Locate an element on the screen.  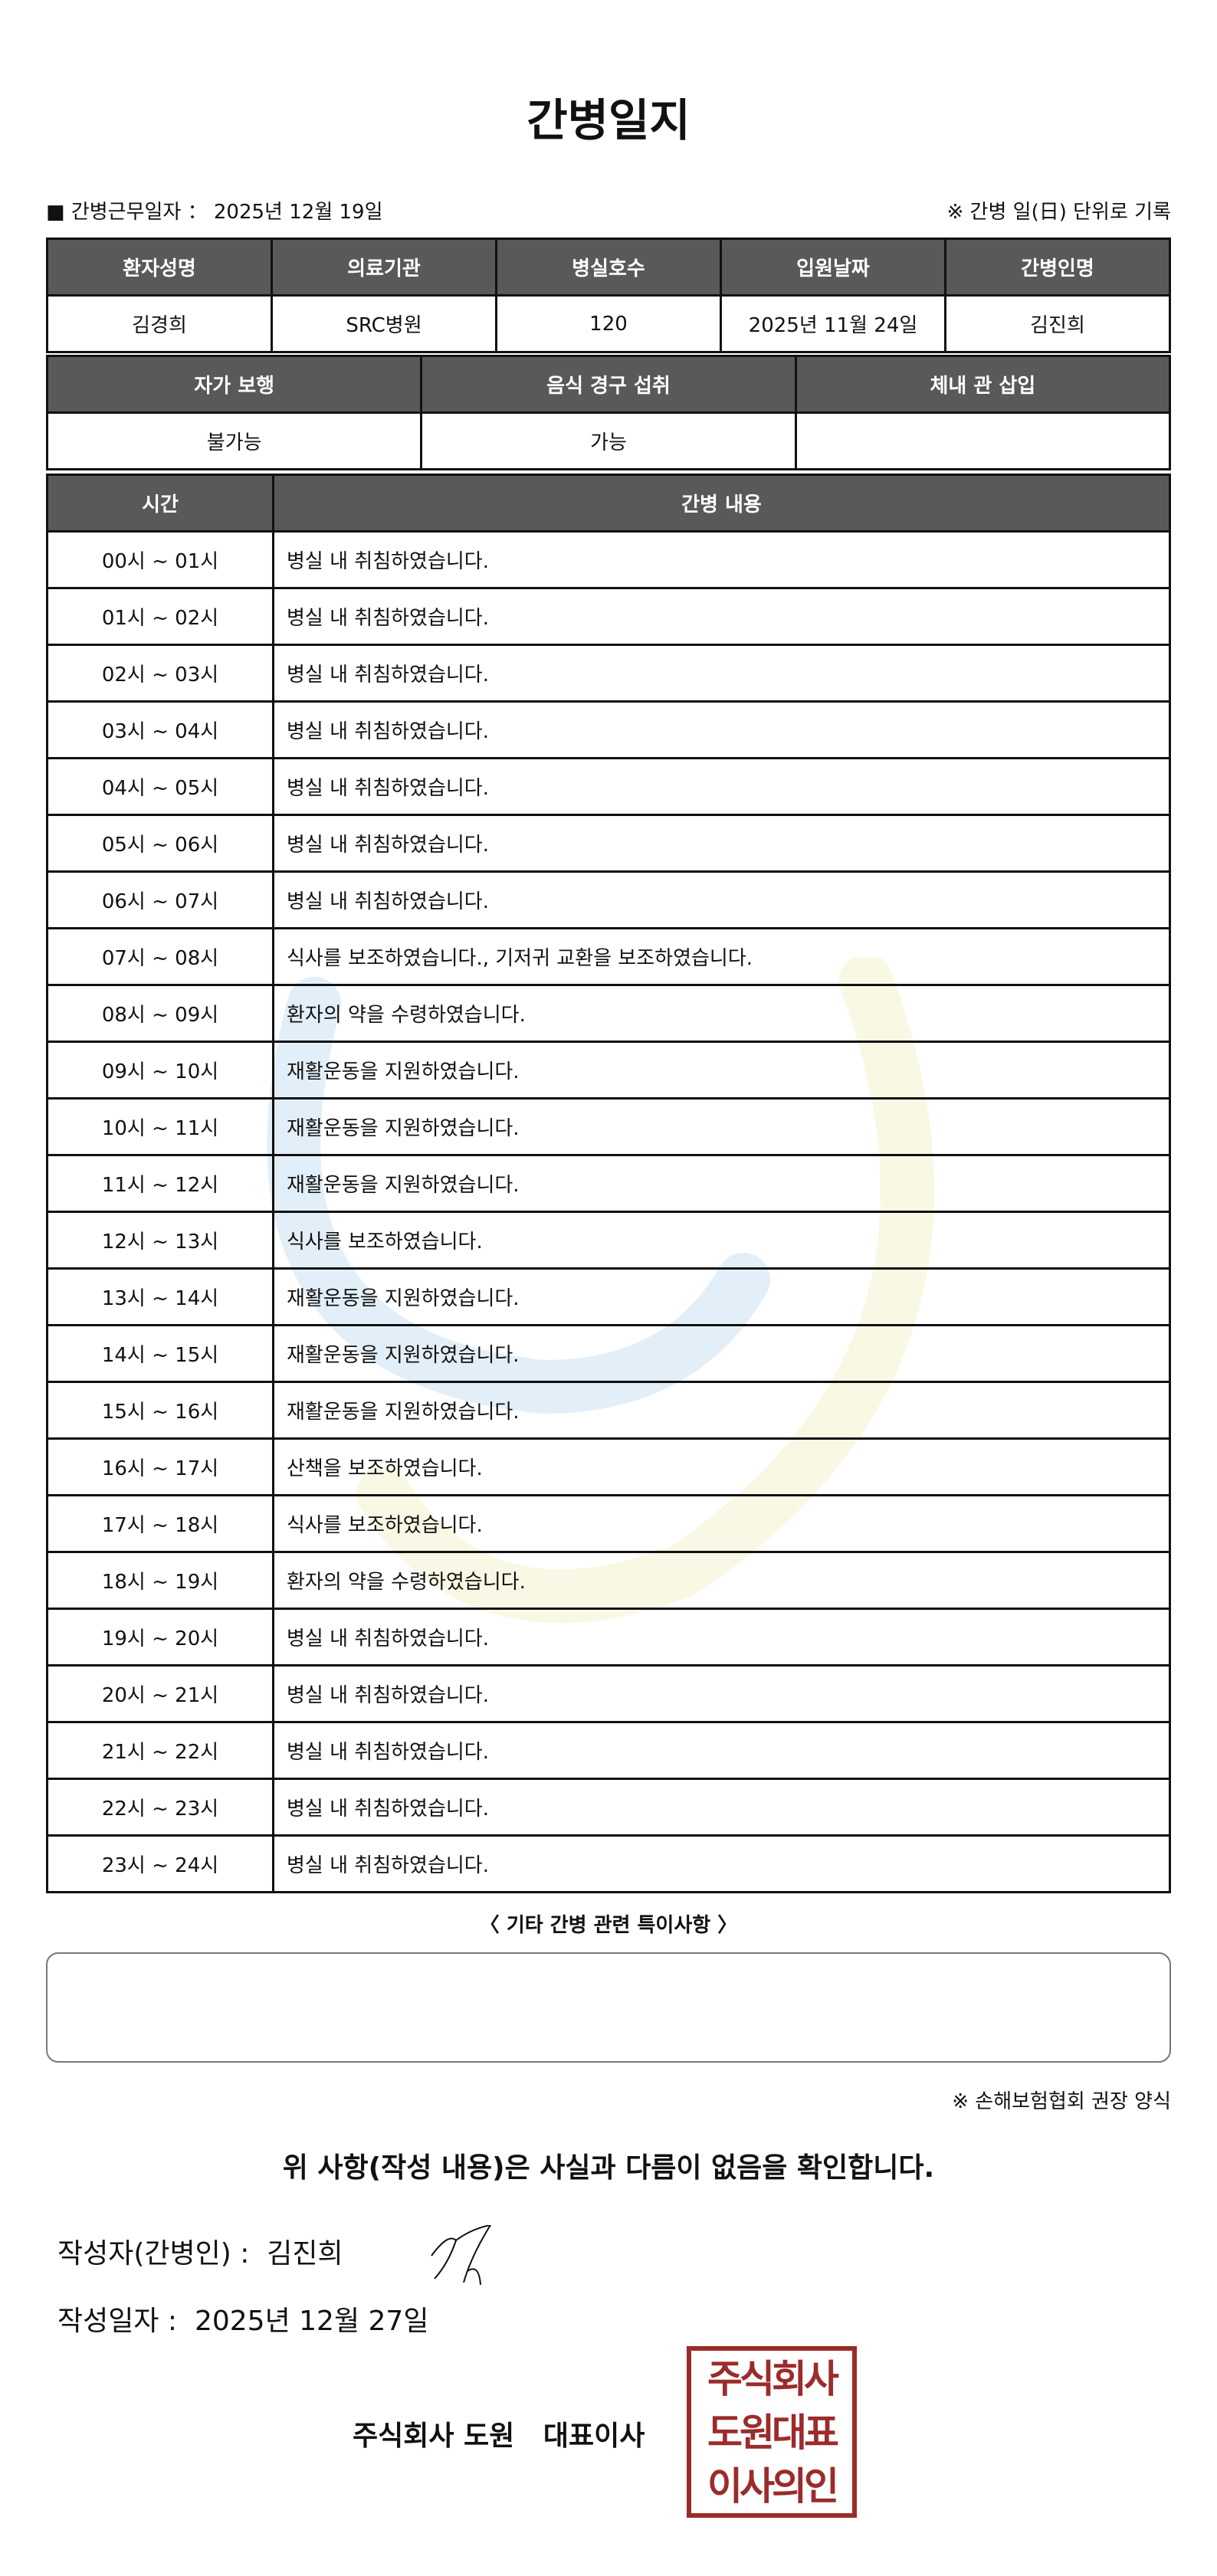
header-cell: 음식 경구 섭취 is located at coordinates (608, 385).